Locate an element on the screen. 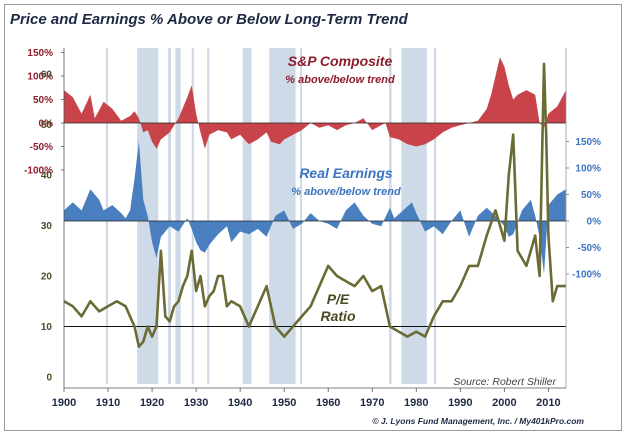 The height and width of the screenshot is (436, 628). xtick-label-4: 1940 is located at coordinates (240, 403).